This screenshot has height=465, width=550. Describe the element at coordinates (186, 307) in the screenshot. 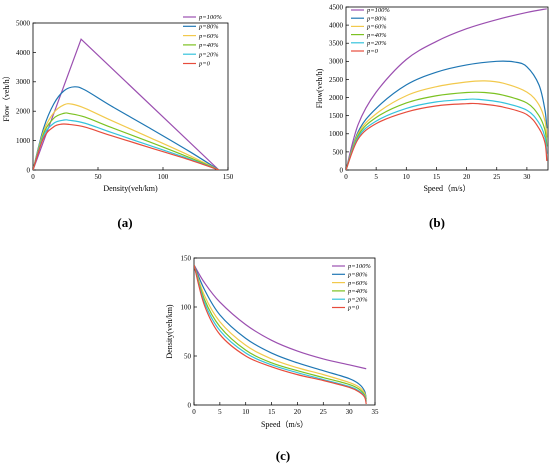

I see `y-tick-label: 100` at that location.